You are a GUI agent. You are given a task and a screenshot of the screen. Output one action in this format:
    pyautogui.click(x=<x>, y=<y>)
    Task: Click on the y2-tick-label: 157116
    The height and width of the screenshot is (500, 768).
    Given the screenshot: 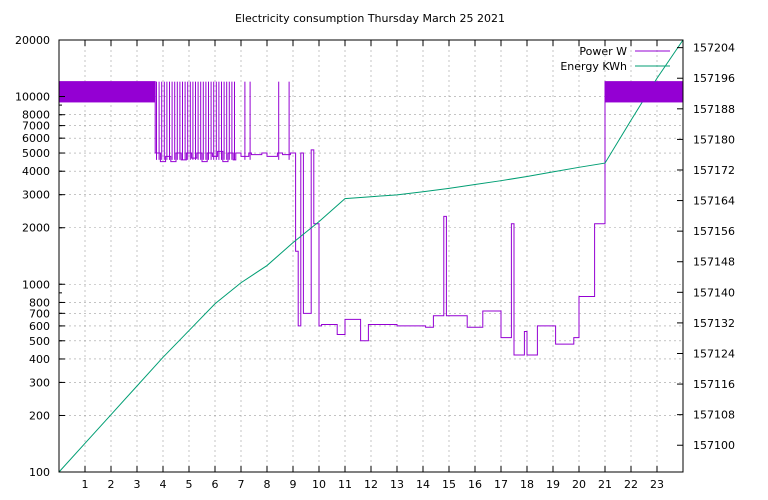 What is the action you would take?
    pyautogui.click(x=714, y=384)
    